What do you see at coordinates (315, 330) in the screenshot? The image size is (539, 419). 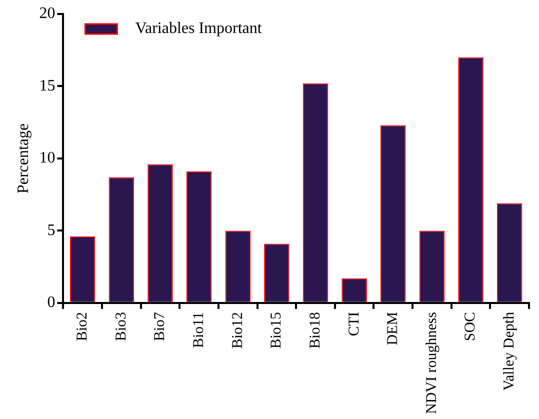 I see `x-tick-label: Bio18` at bounding box center [315, 330].